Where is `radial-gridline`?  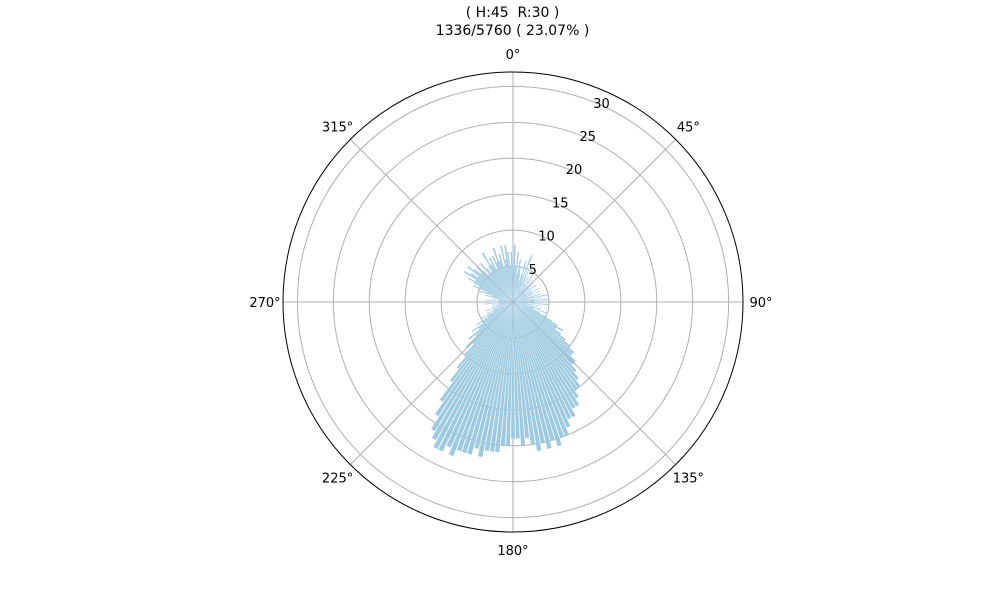
radial-gridline is located at coordinates (513, 302).